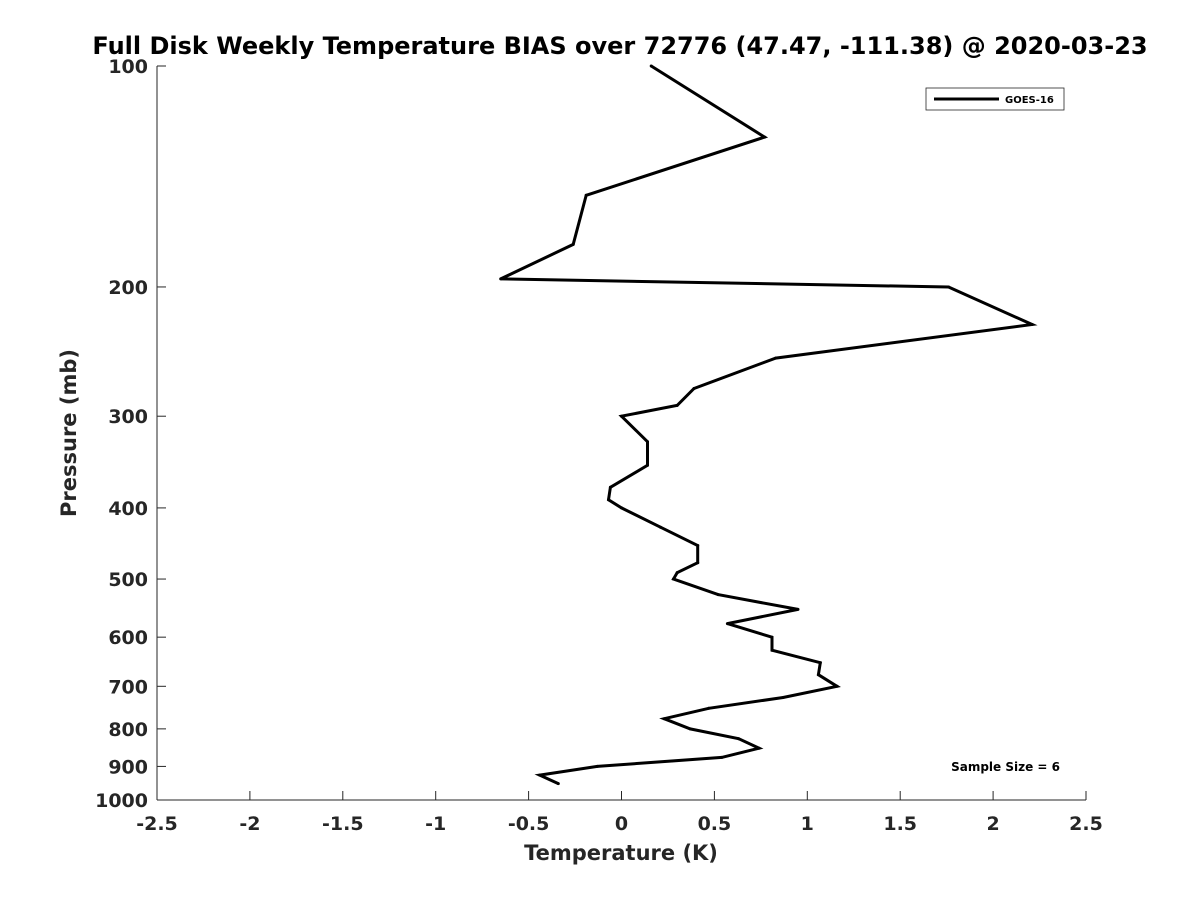 Image resolution: width=1200 pixels, height=900 pixels. I want to click on x-tick-label: -1, so click(435, 824).